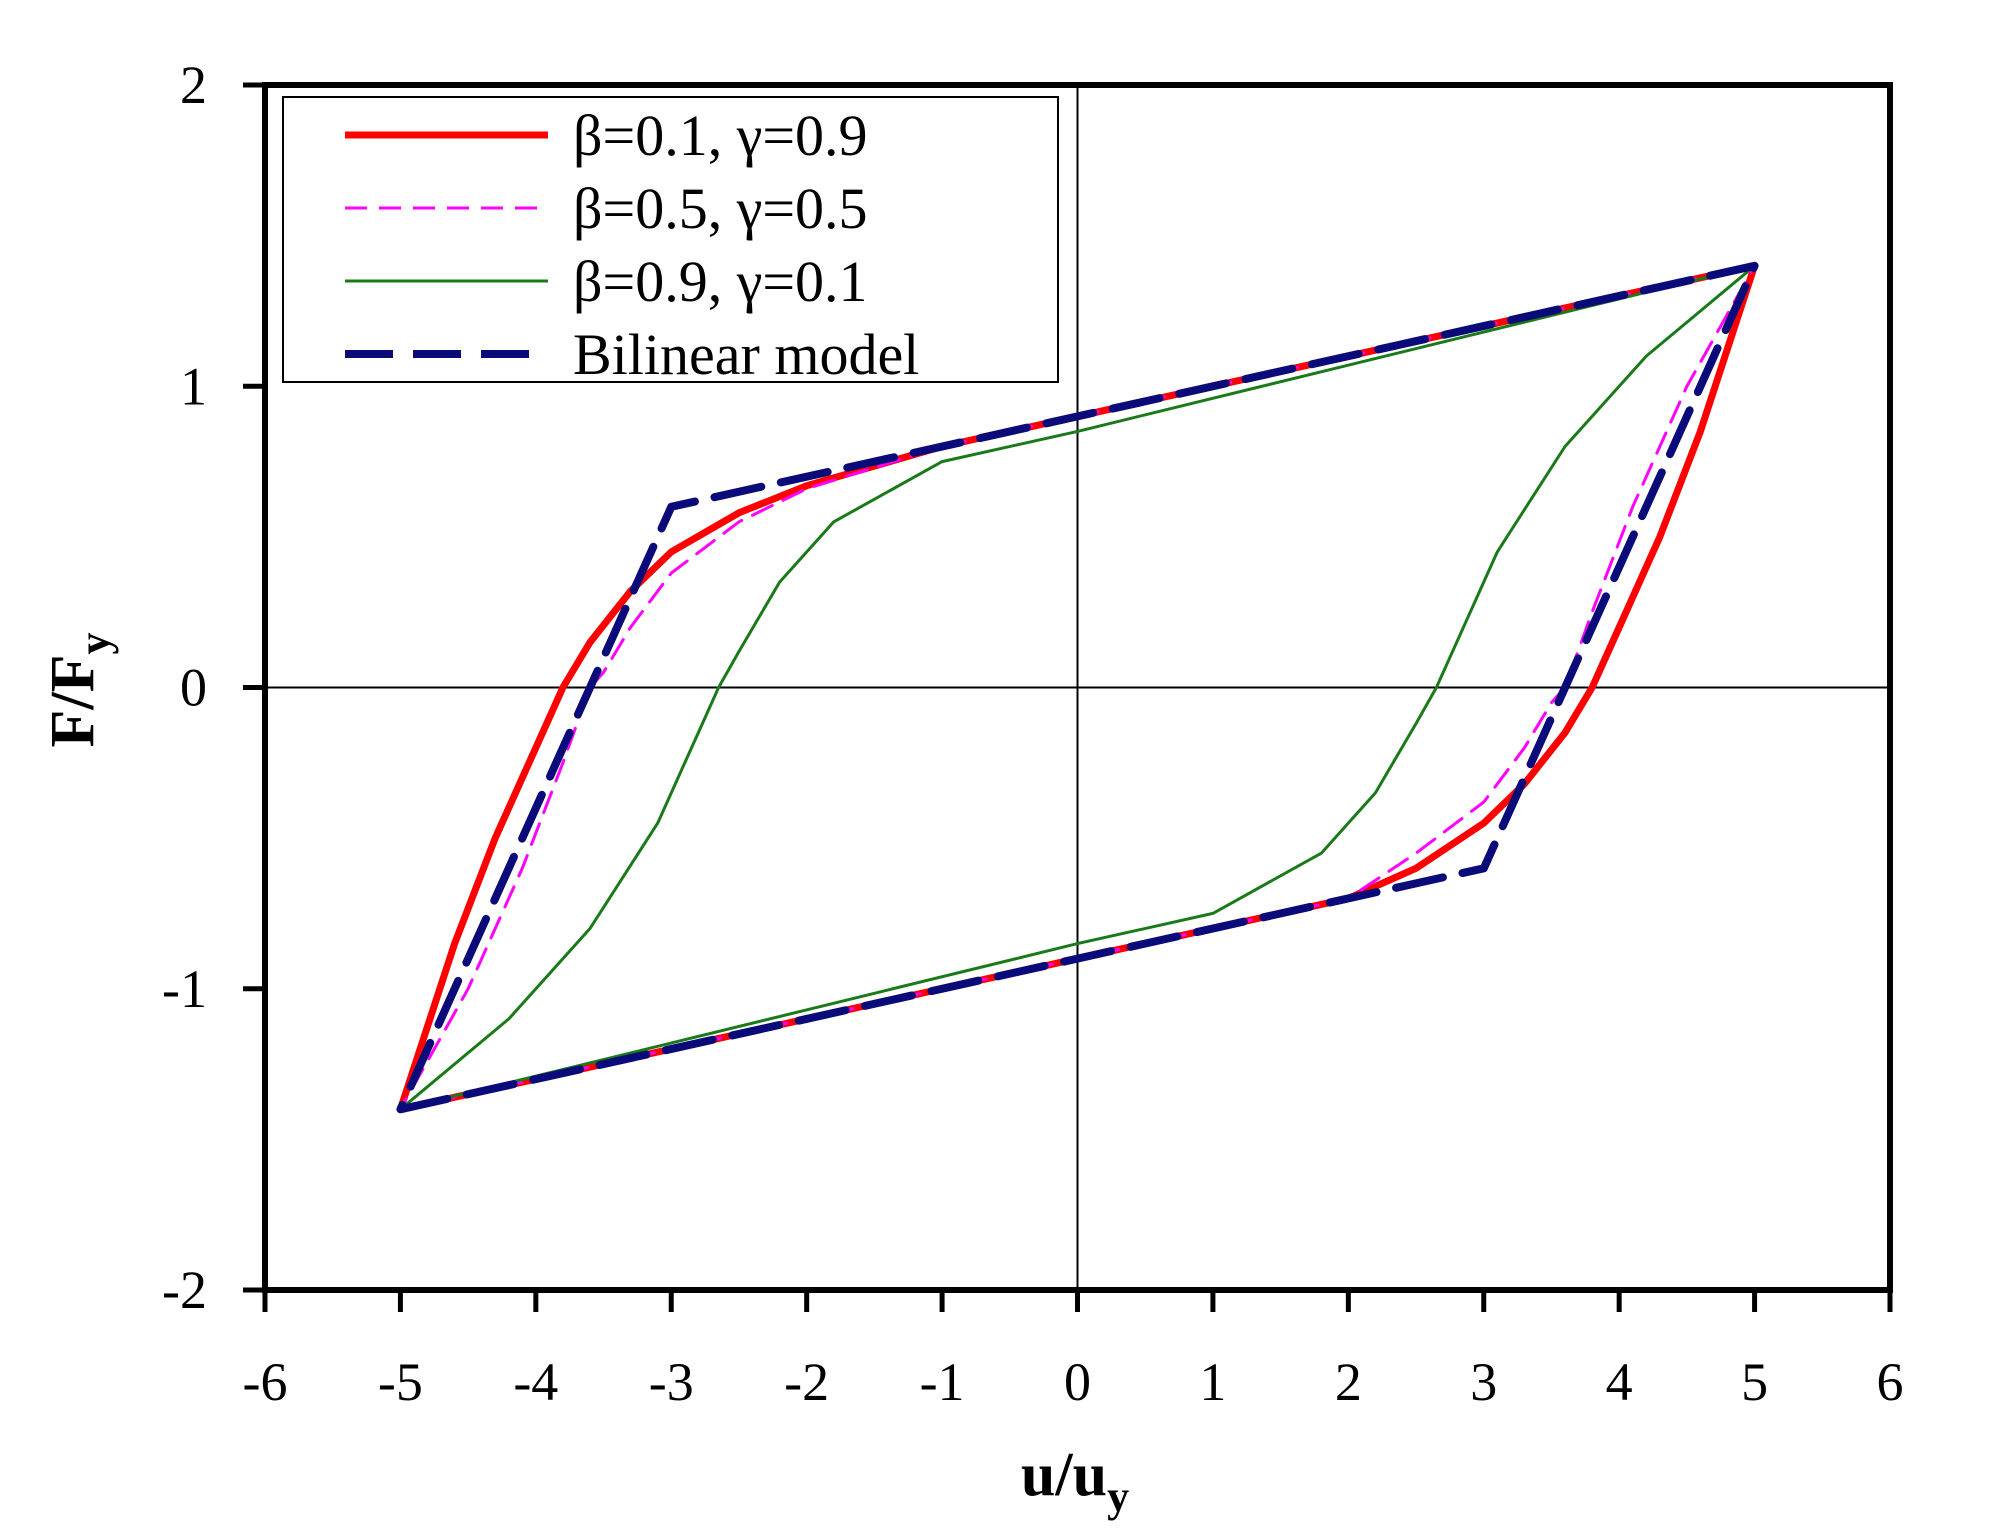  What do you see at coordinates (942, 1382) in the screenshot?
I see `x-tick-label: -1` at bounding box center [942, 1382].